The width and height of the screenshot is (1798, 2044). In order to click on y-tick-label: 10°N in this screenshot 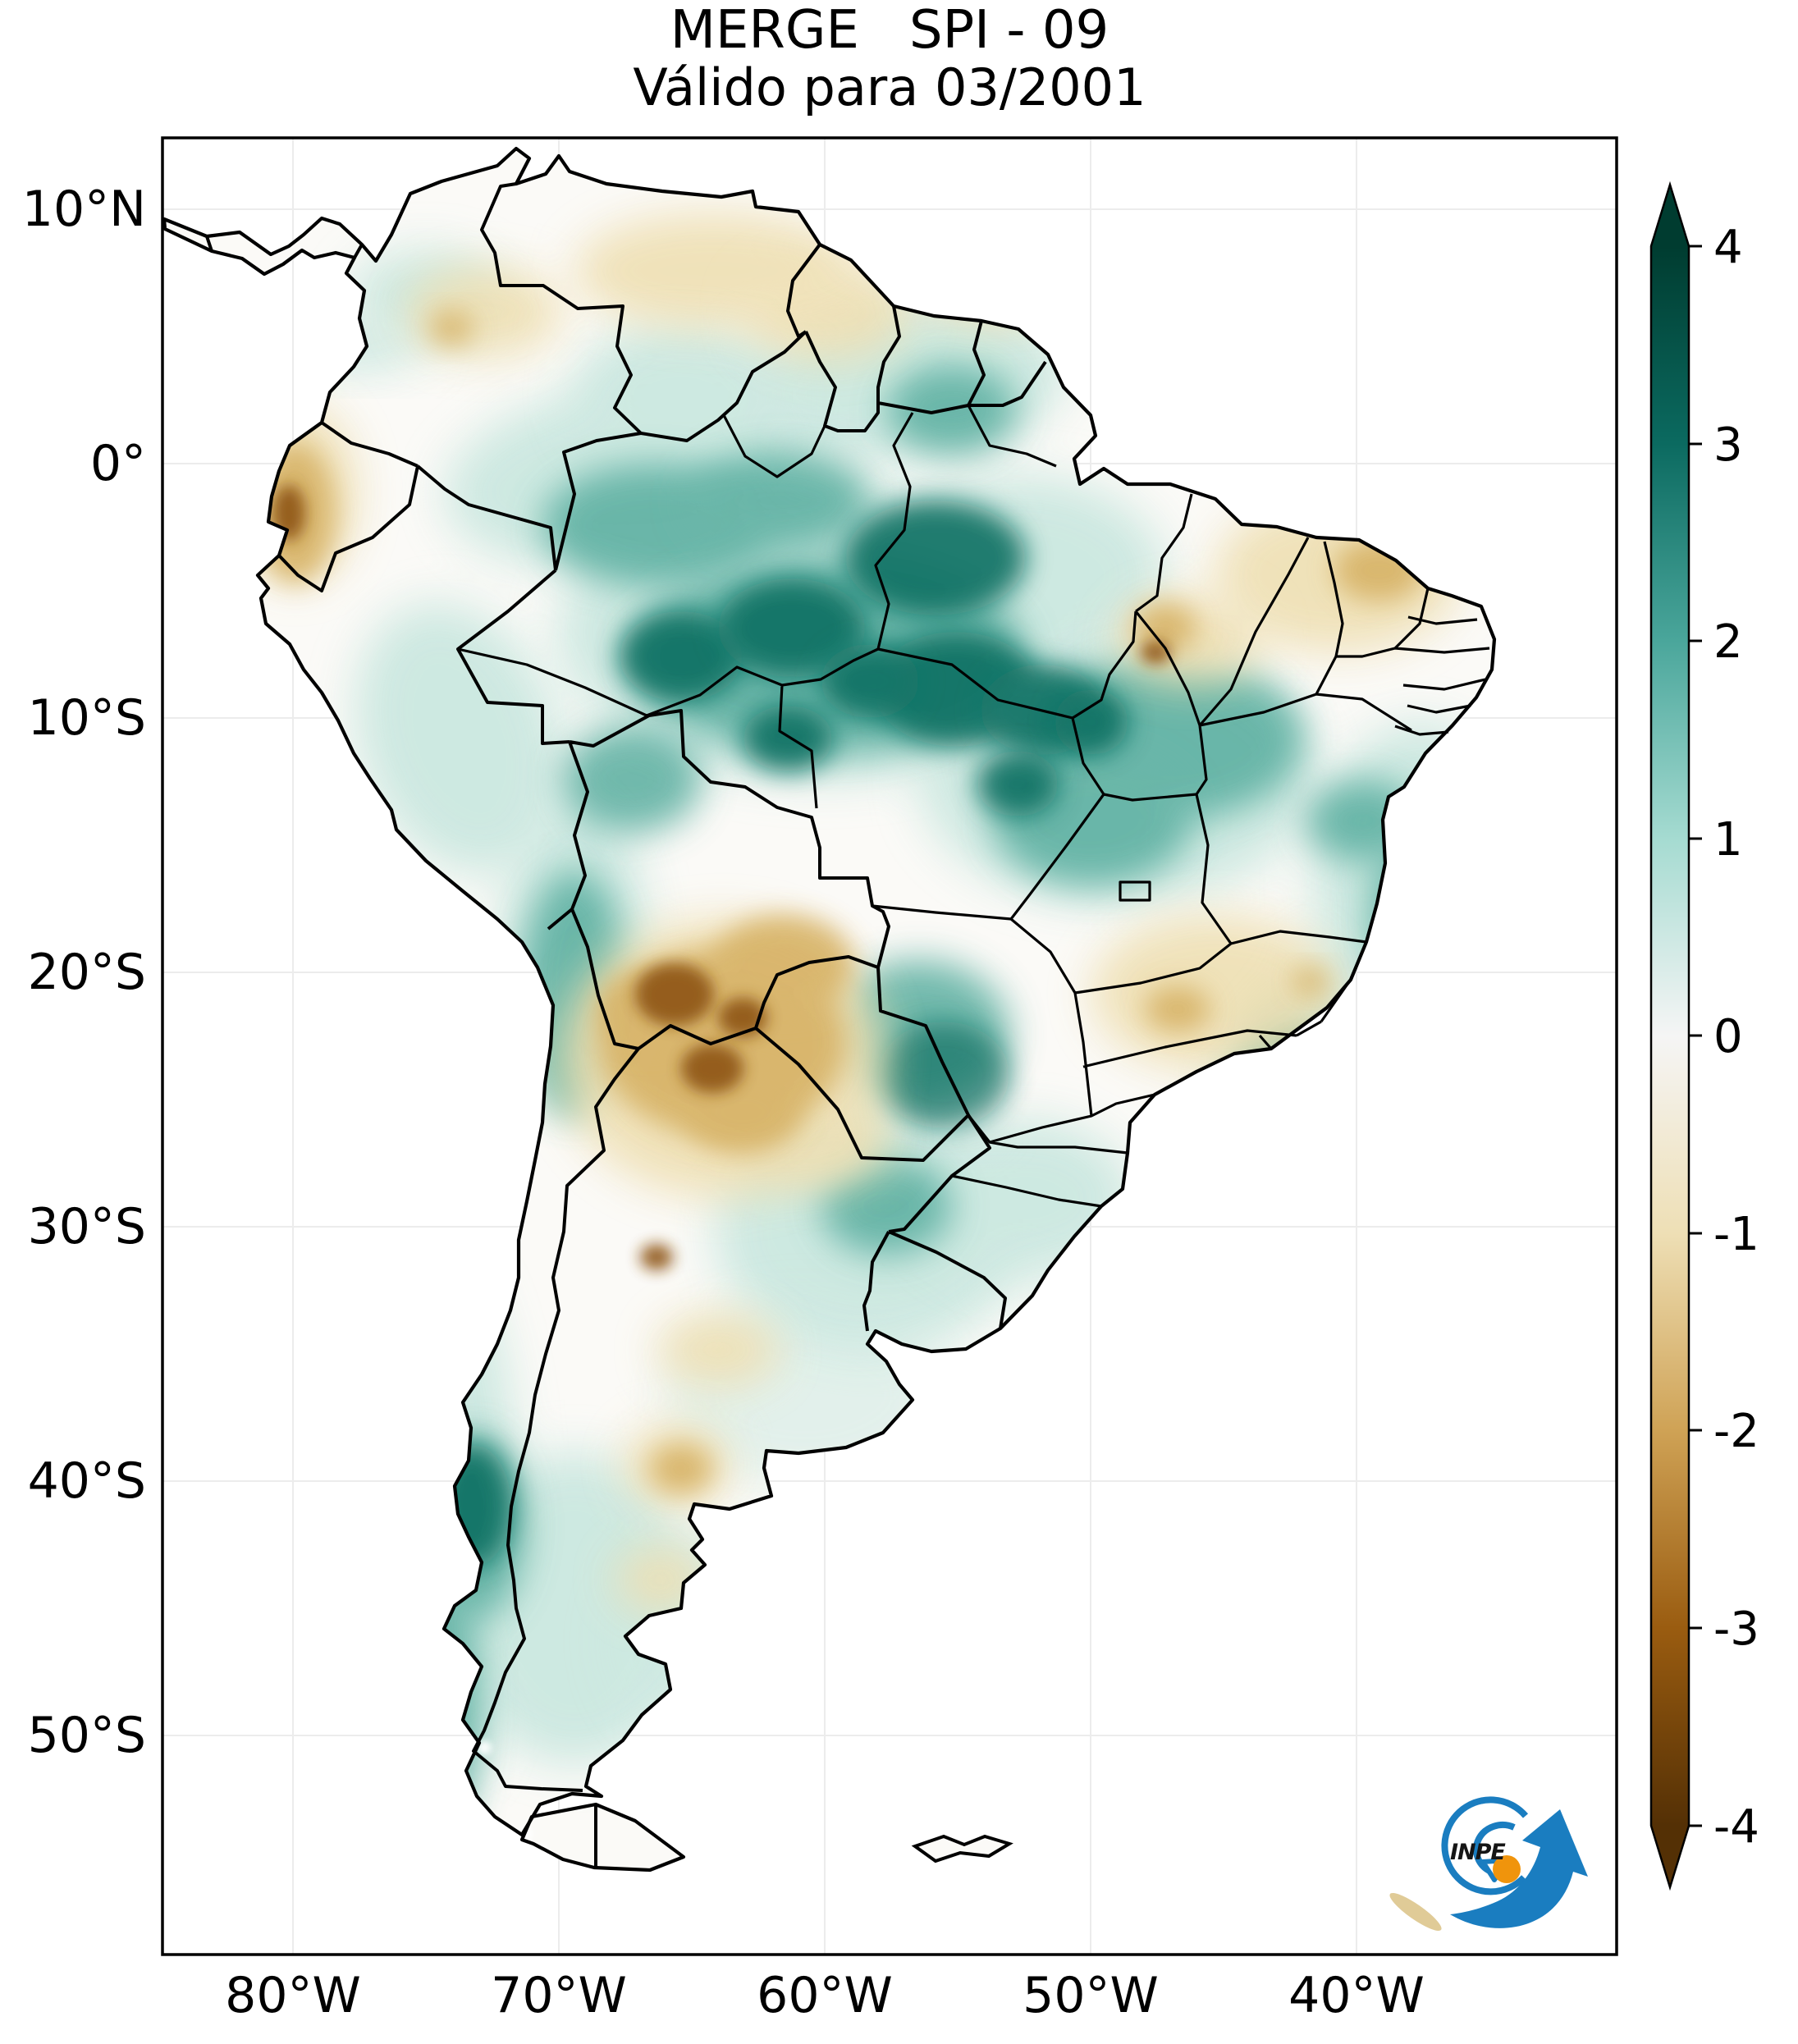, I will do `click(84, 209)`.